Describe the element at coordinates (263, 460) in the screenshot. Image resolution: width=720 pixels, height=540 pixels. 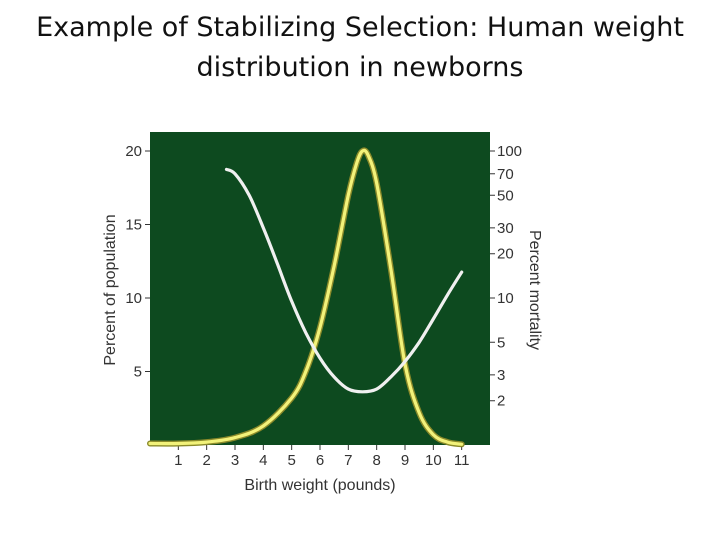
I see `x-tick-label: 4` at that location.